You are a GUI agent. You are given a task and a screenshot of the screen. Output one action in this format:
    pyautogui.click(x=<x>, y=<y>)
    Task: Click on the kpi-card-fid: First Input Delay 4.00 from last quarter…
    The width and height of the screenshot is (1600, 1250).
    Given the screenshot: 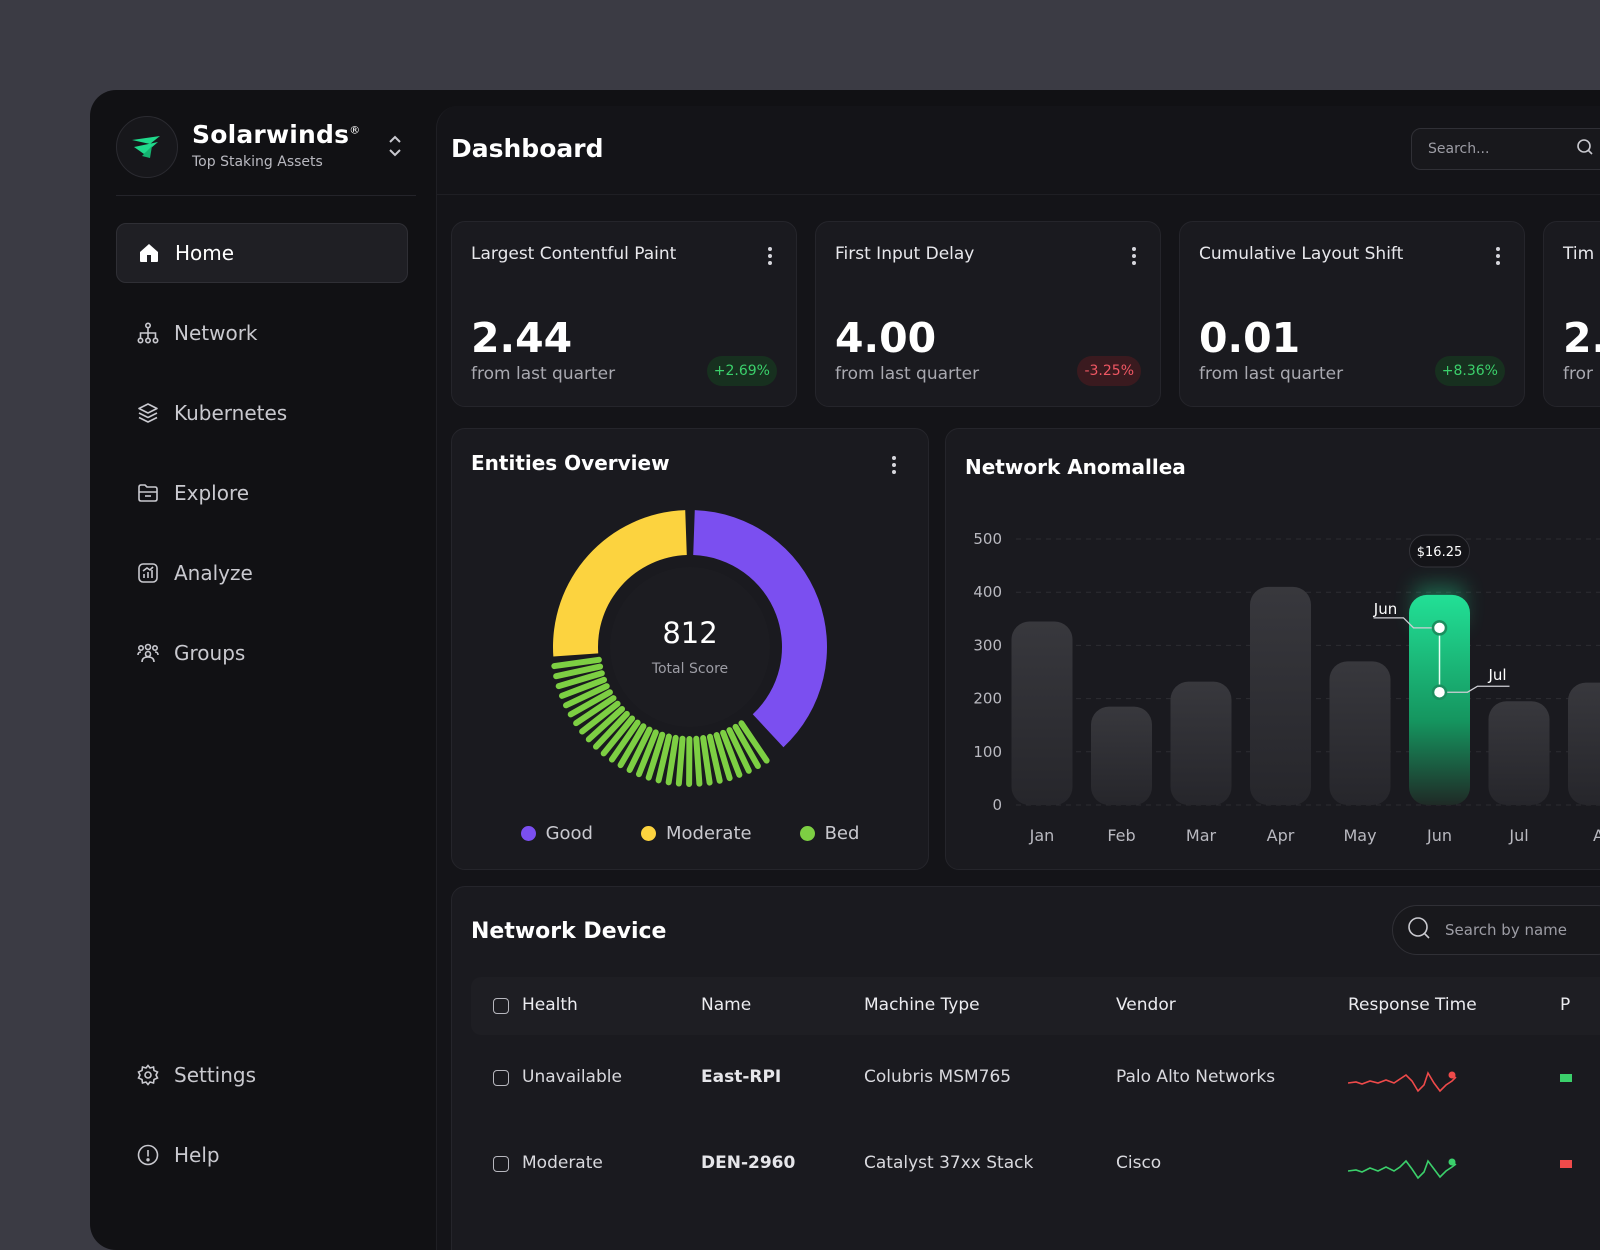 What is the action you would take?
    pyautogui.click(x=988, y=314)
    